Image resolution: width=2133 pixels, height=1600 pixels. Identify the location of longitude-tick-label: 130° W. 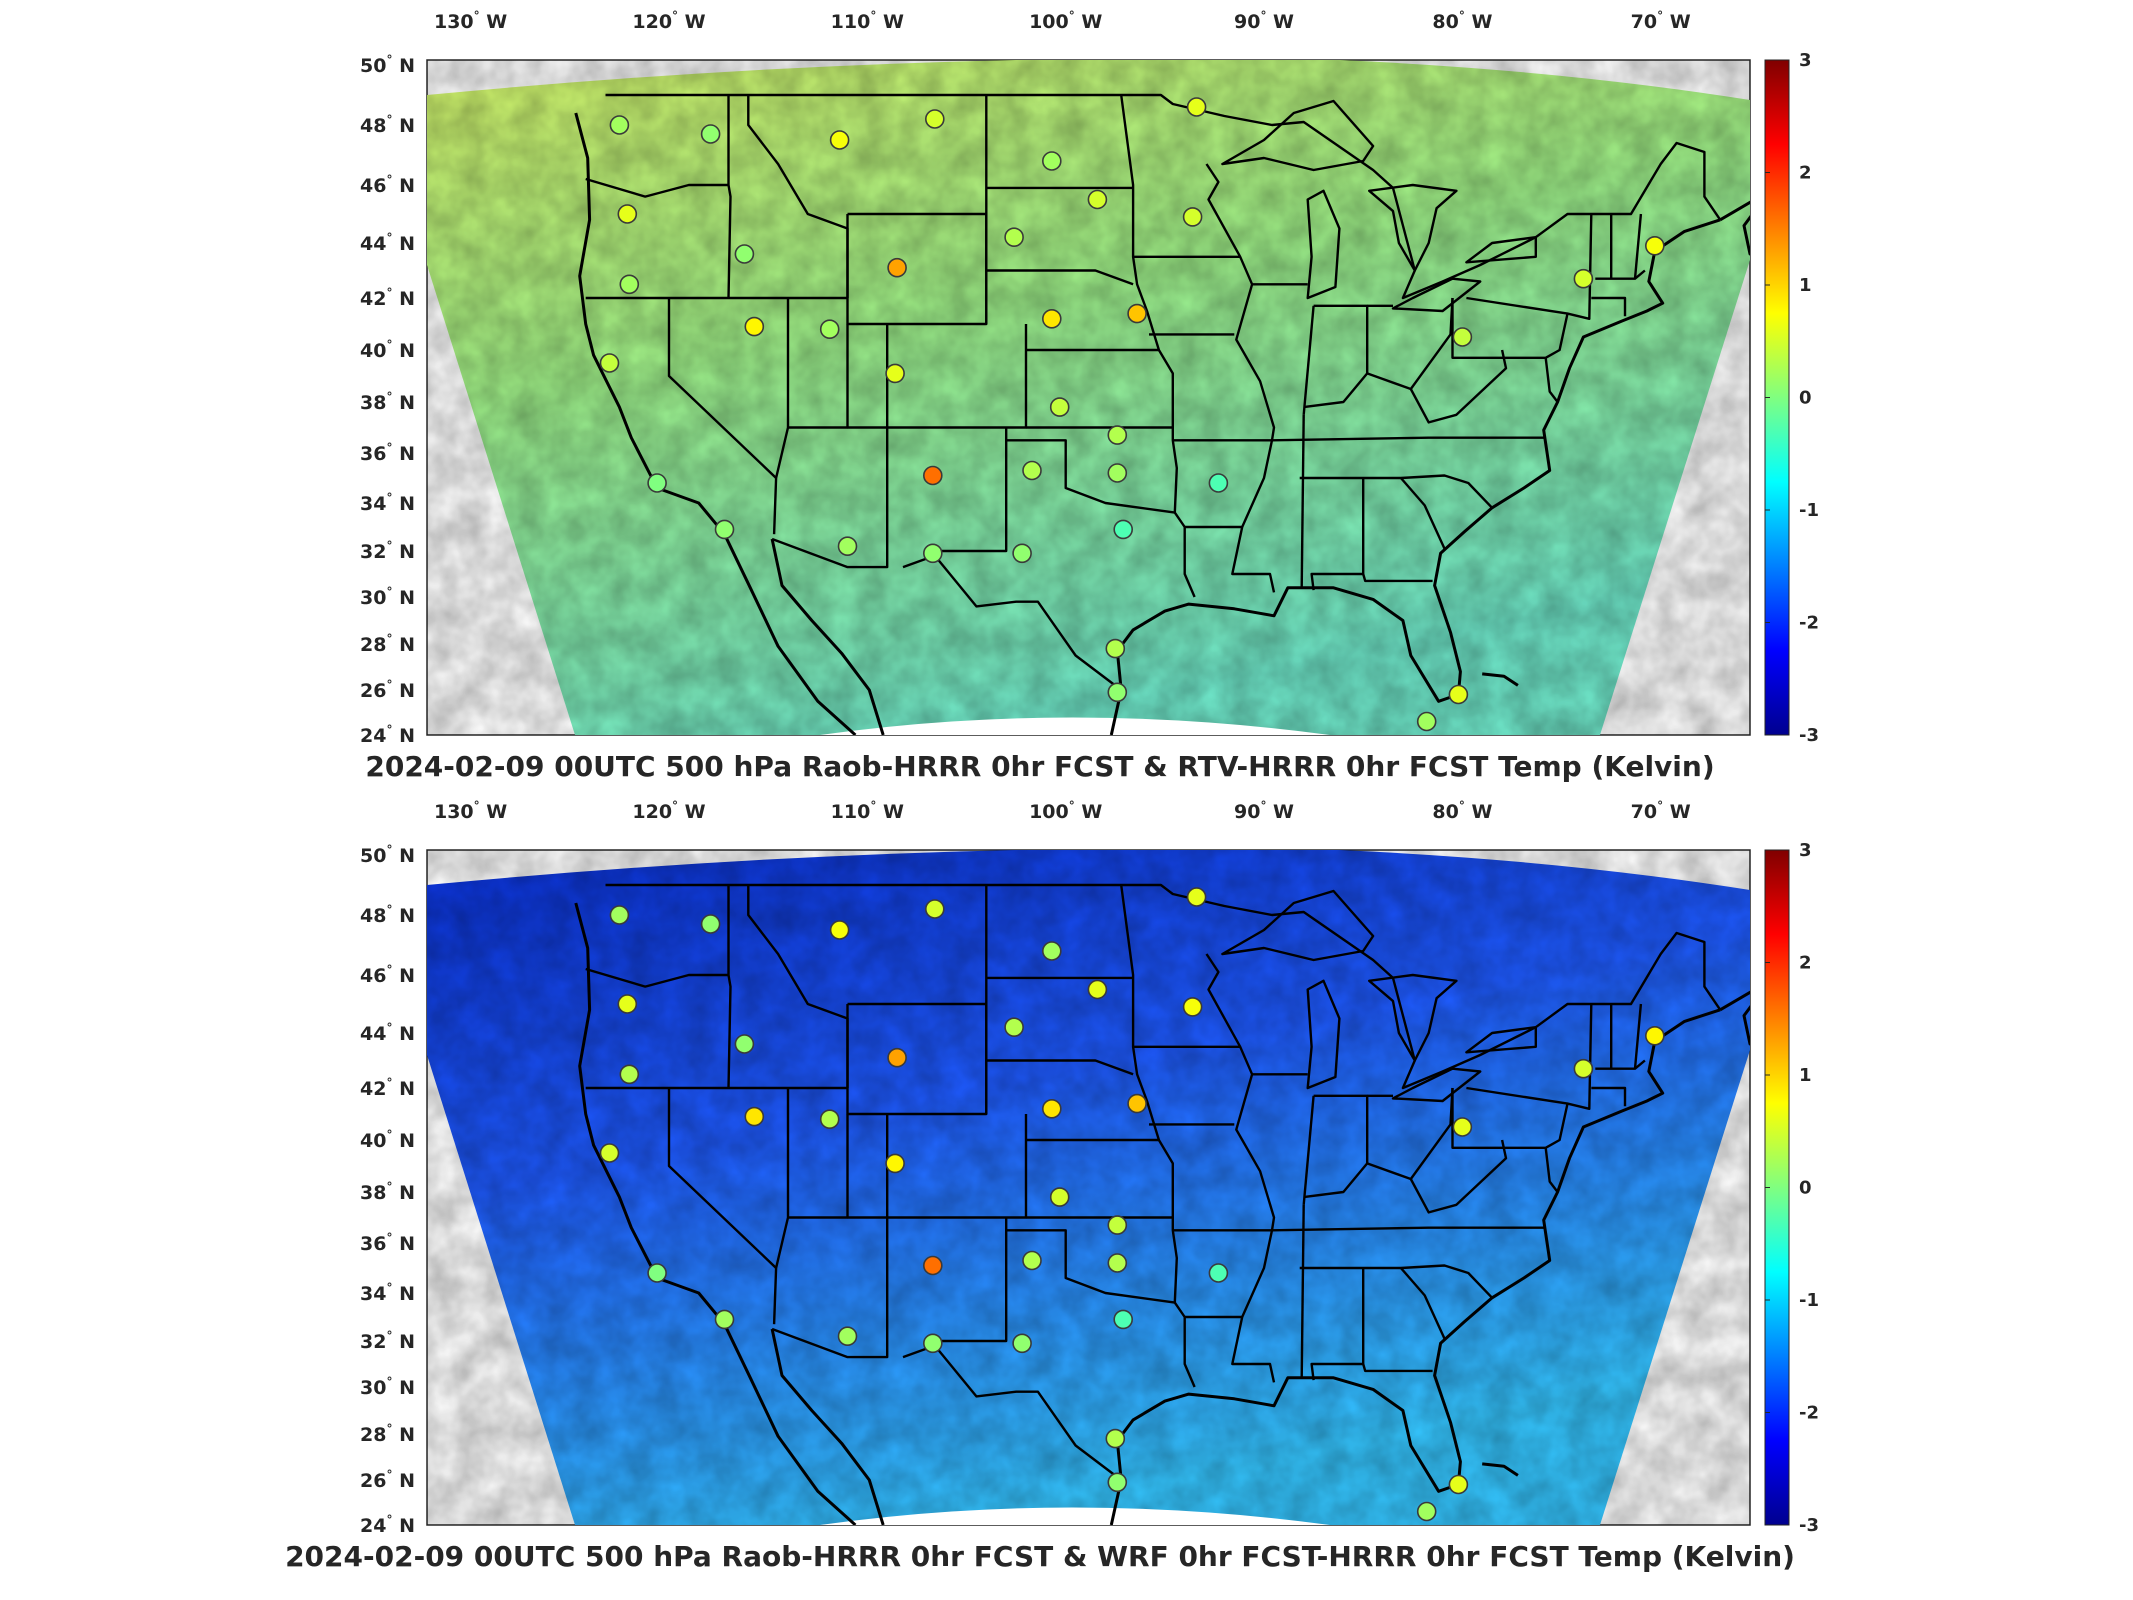
(470, 811).